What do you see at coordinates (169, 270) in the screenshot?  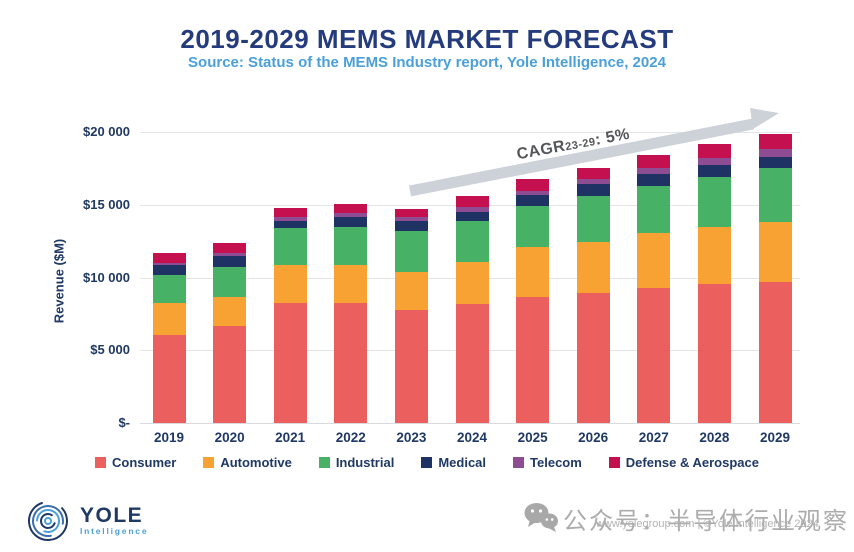 I see `bar-segment-2019-medical` at bounding box center [169, 270].